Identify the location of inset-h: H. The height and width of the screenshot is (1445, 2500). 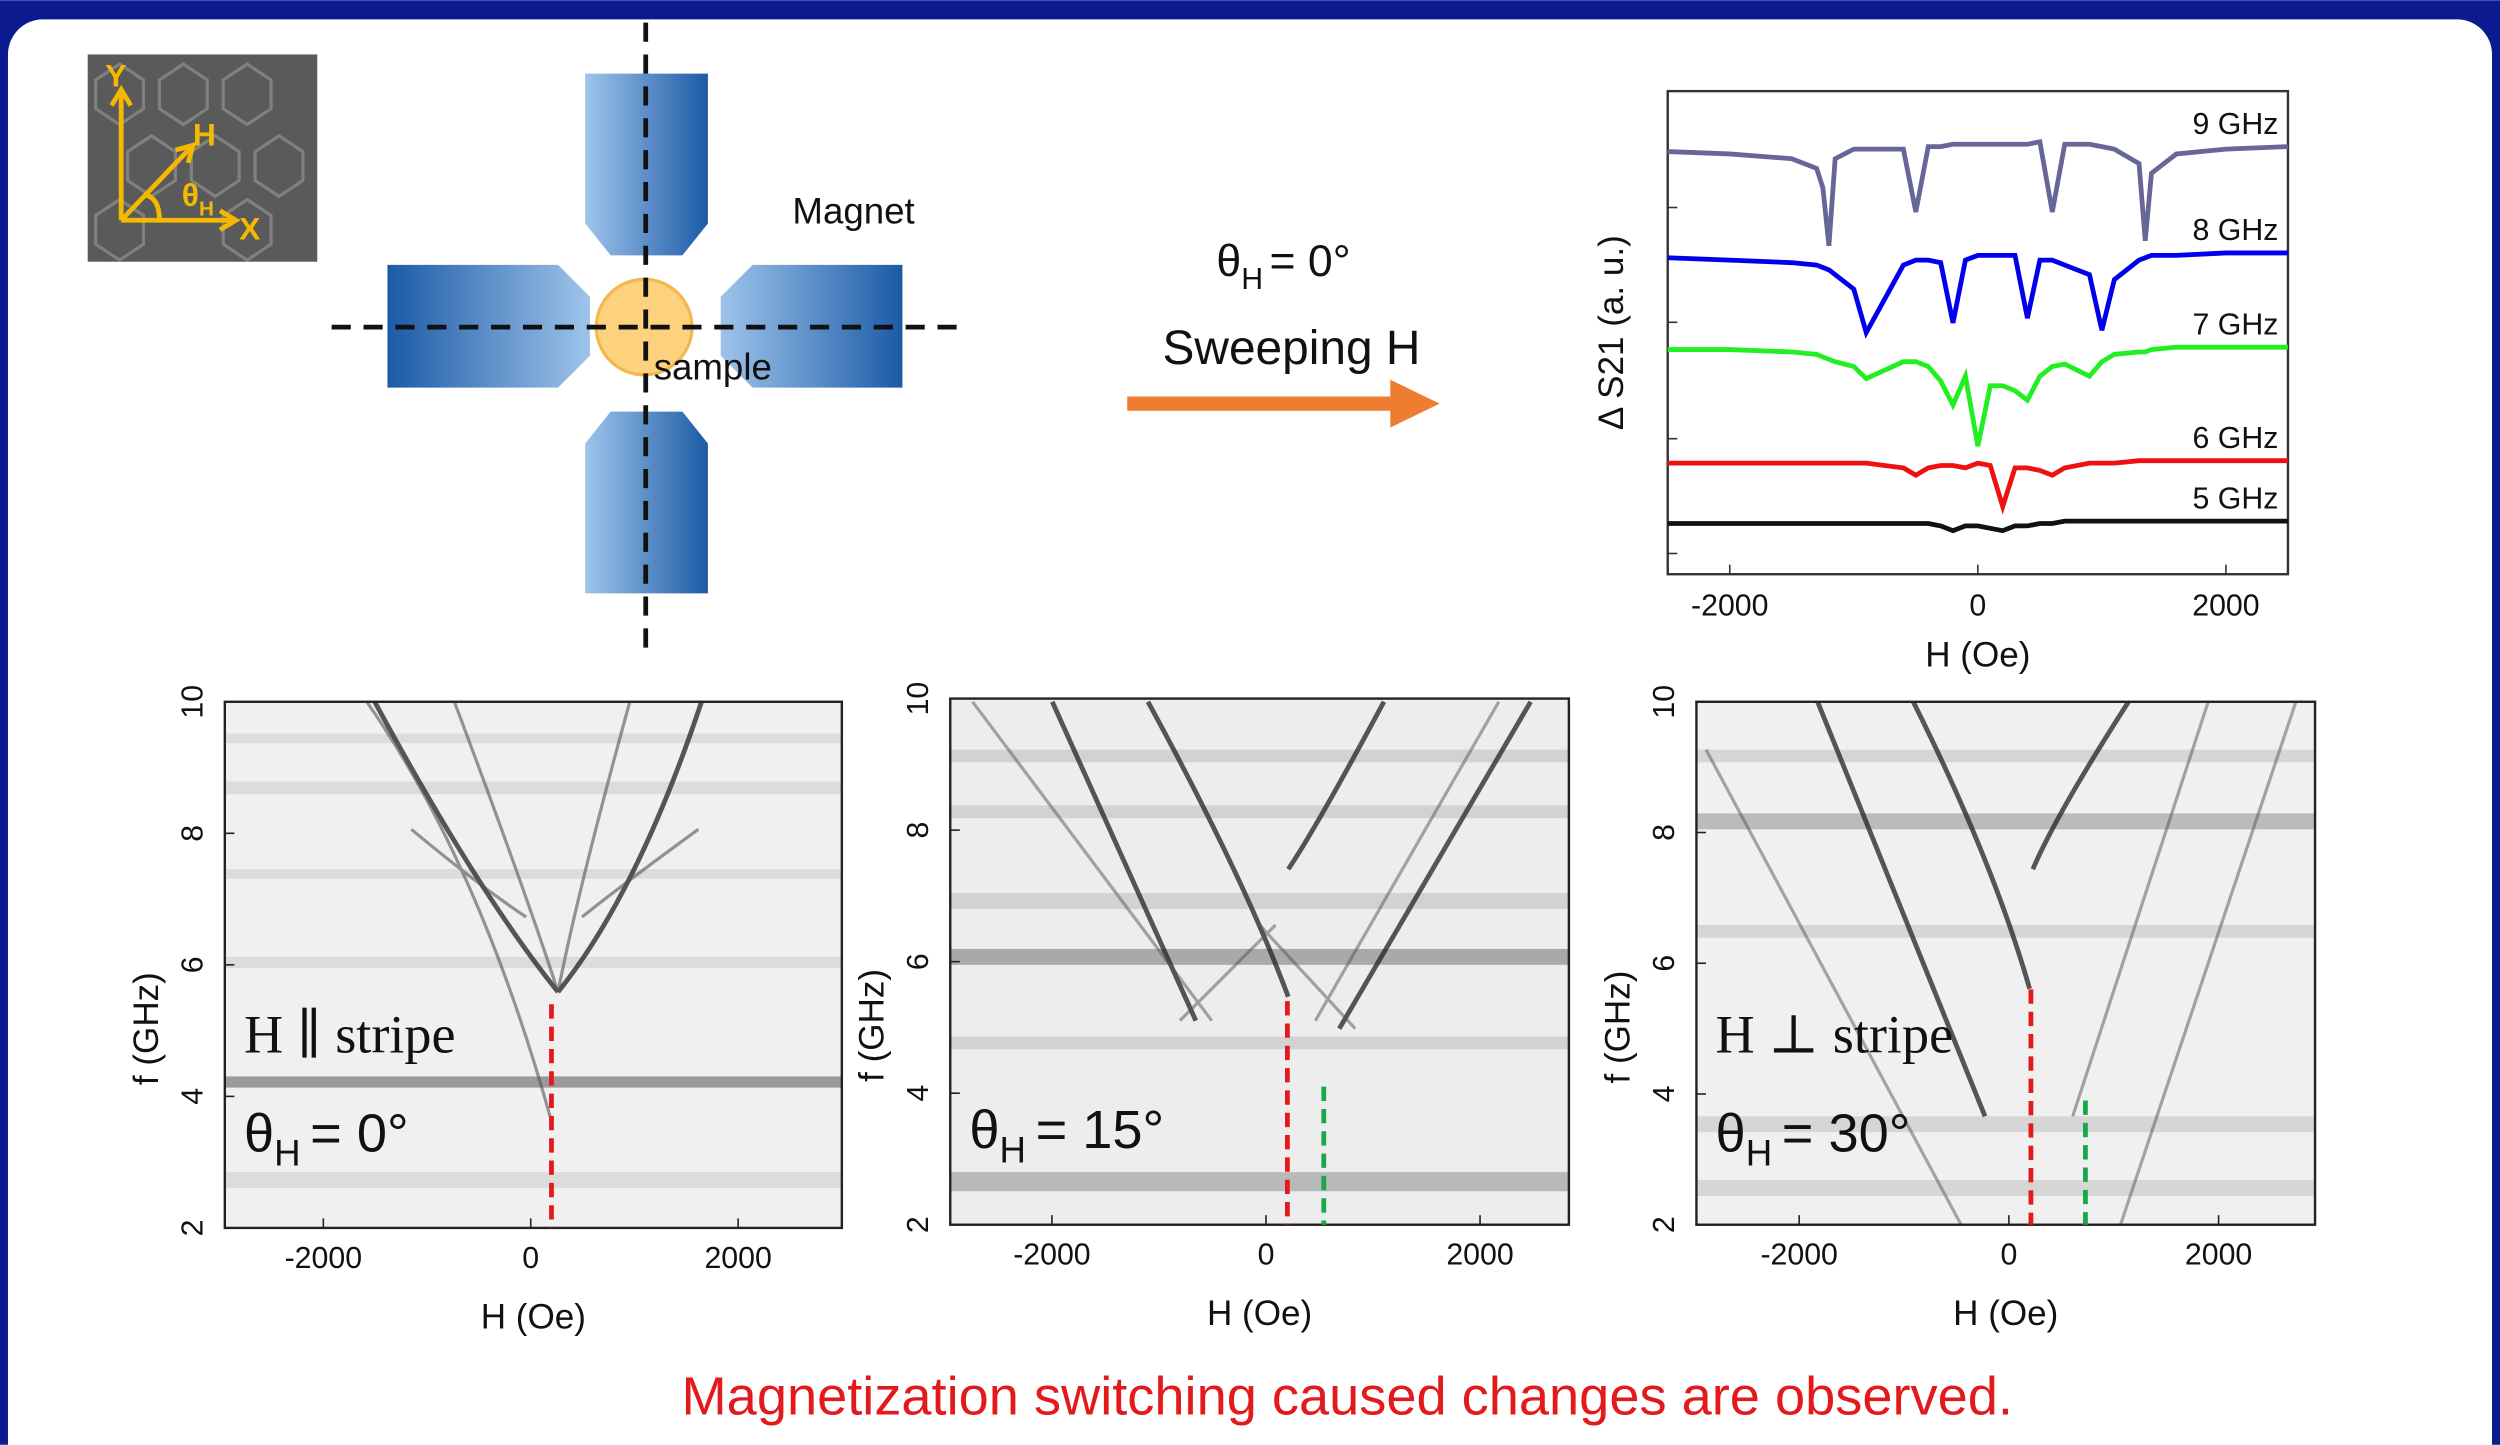
(204, 134).